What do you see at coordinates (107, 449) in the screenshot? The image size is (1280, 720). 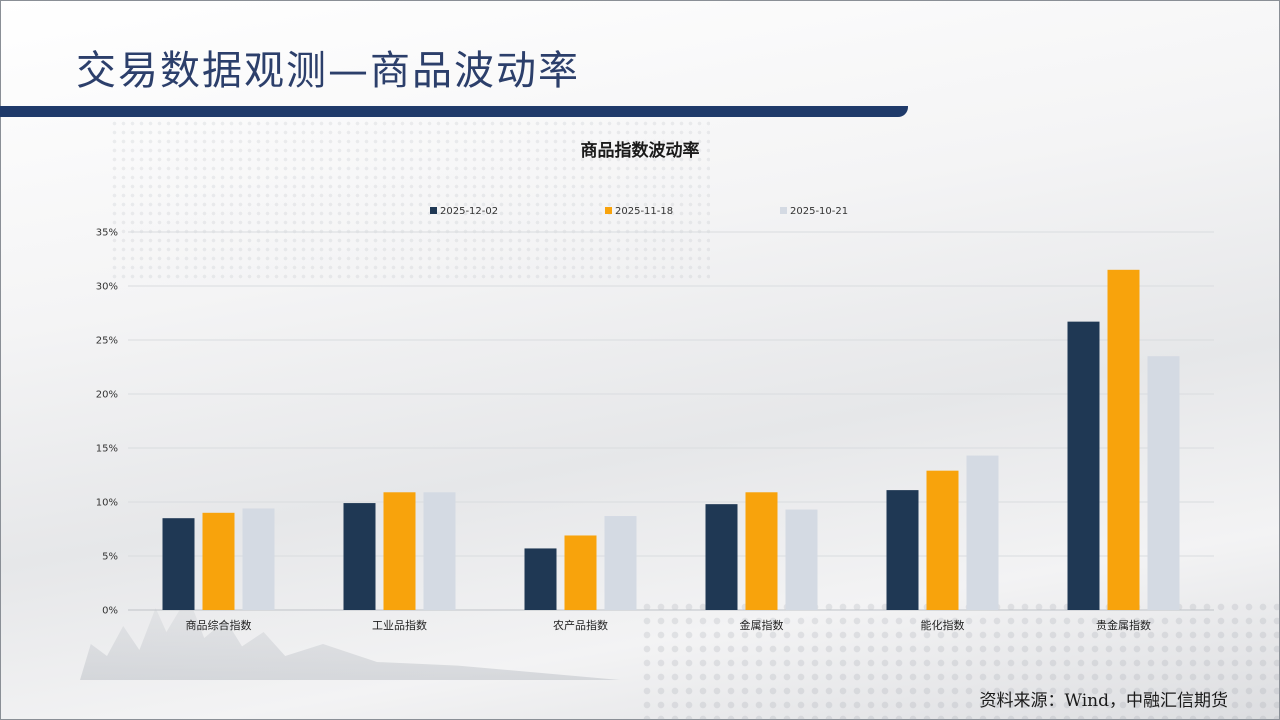 I see `y-tick-label: 15%` at bounding box center [107, 449].